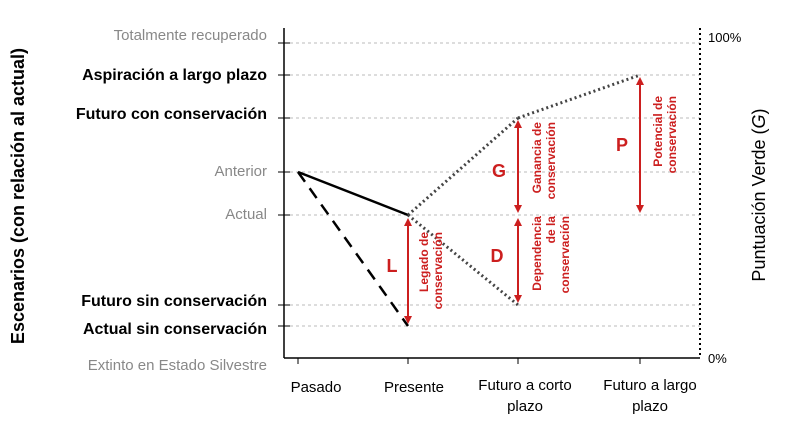 The width and height of the screenshot is (800, 438). Describe the element at coordinates (463, 260) in the screenshot. I see `present-to-future-without-conservation-line` at that location.